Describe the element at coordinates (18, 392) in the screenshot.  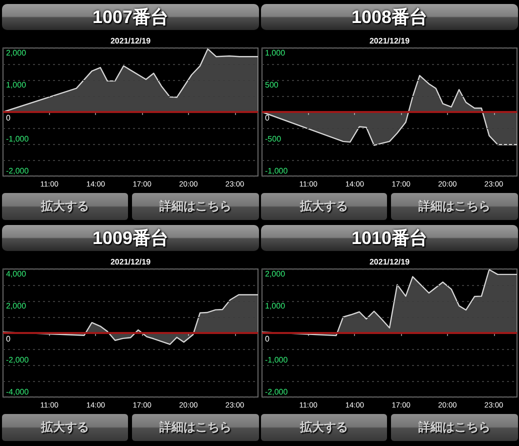
I see `y-tick-label: -4,000` at that location.